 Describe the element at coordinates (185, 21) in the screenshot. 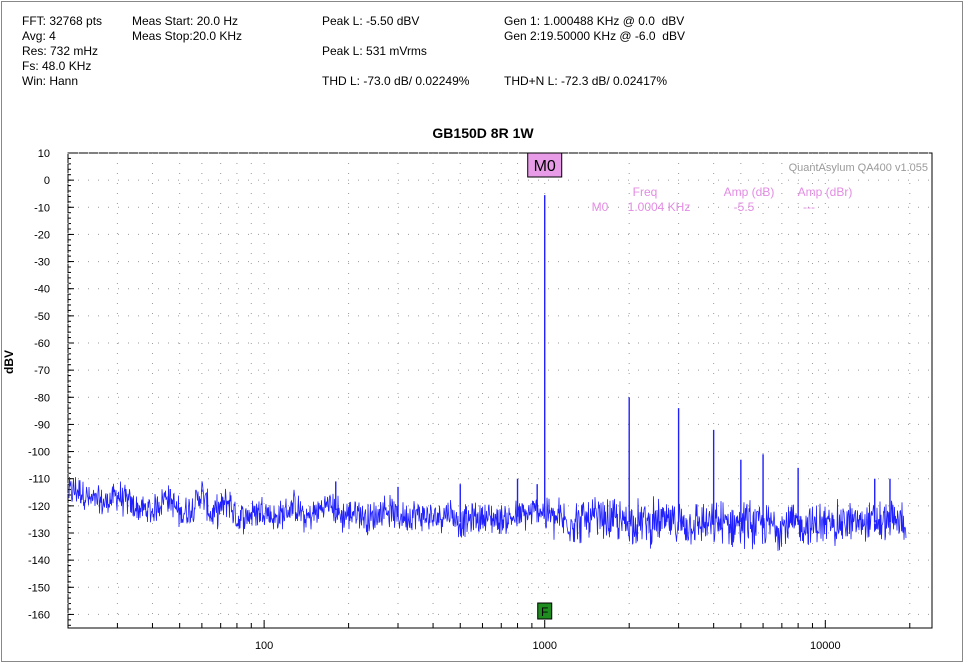

I see `meas-start-info: Meas Start: 20.0 Hz` at that location.